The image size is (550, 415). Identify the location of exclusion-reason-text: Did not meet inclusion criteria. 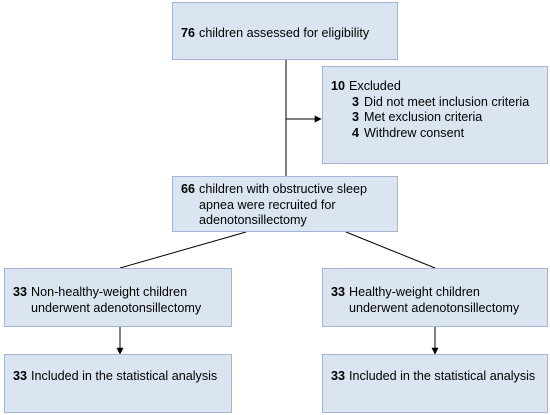
(447, 101).